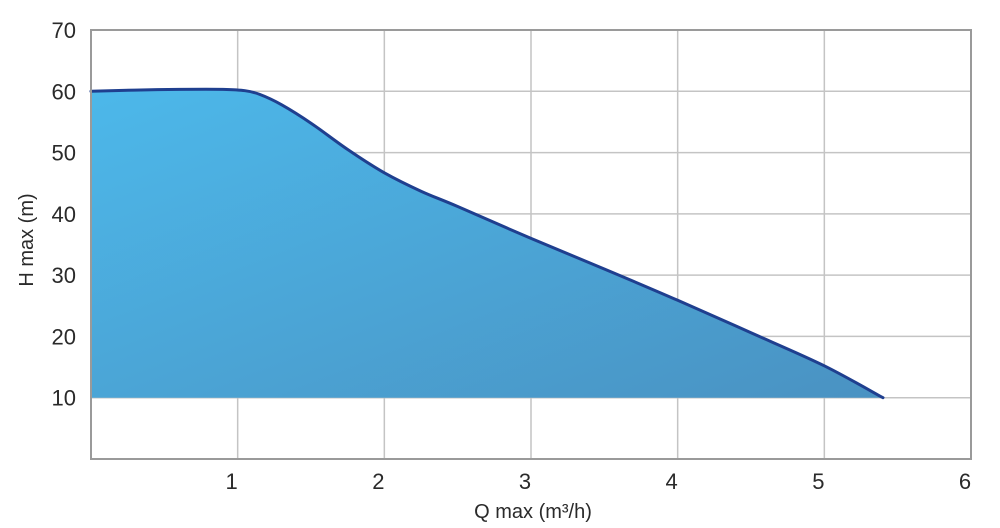 Image resolution: width=1000 pixels, height=528 pixels. I want to click on y-axis-label: H max (m), so click(27, 239).